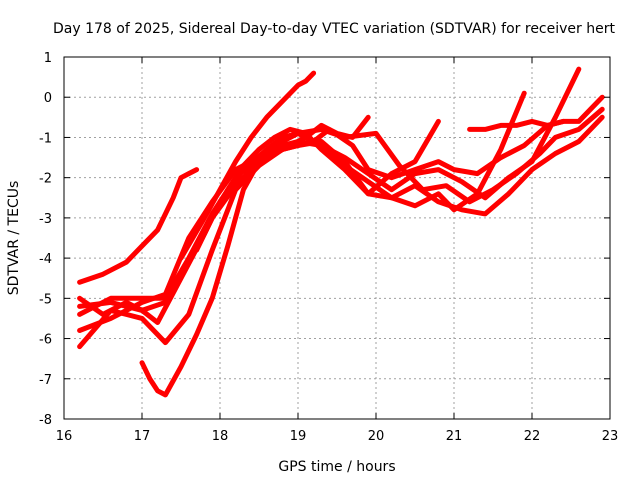 The width and height of the screenshot is (640, 480). Describe the element at coordinates (336, 467) in the screenshot. I see `x-axis-label: GPS time / hours` at that location.